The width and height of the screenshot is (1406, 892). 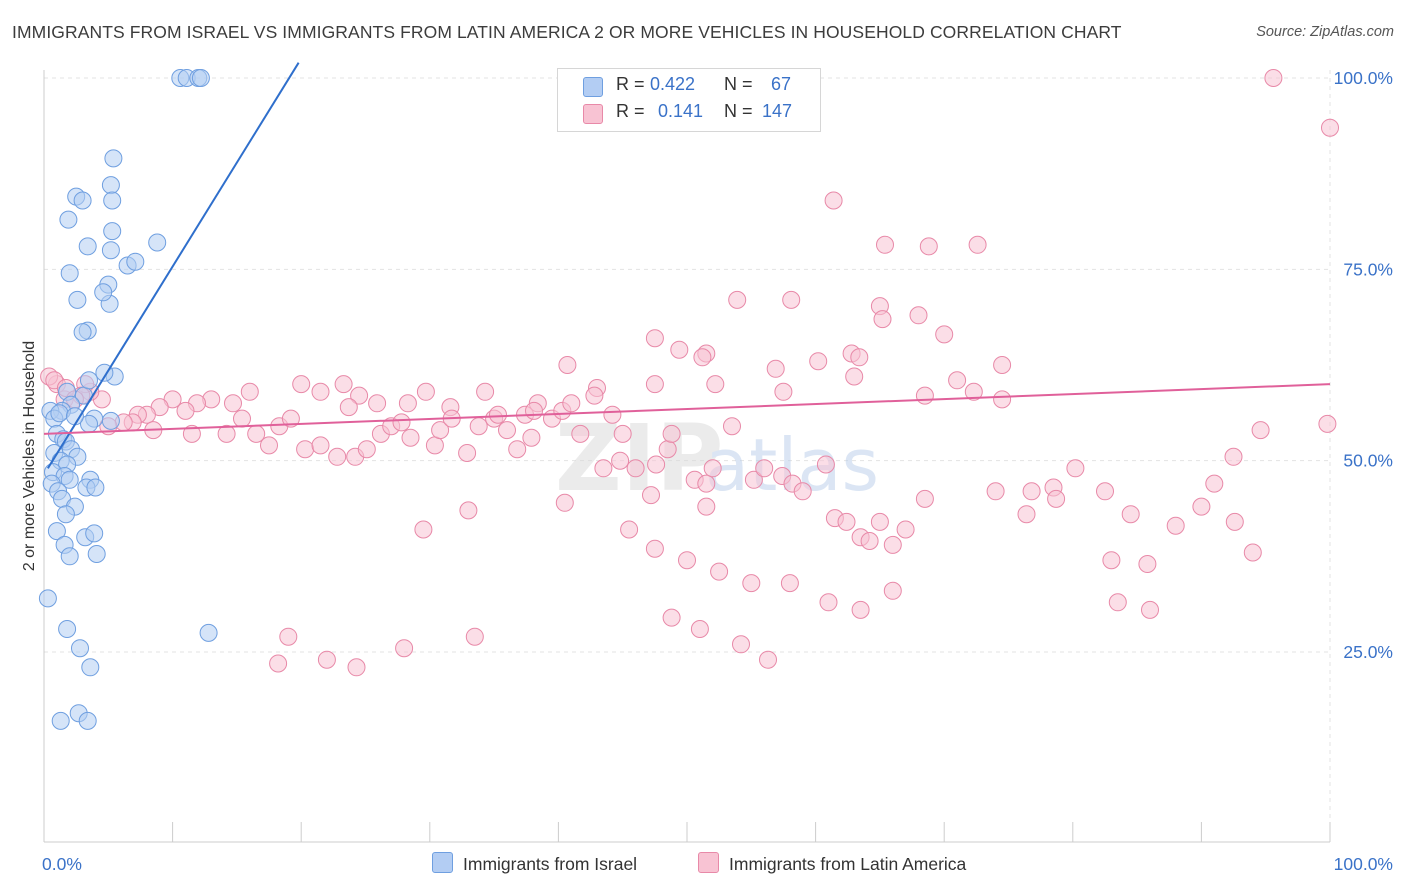 I want to click on israel-points, so click(x=128, y=399).